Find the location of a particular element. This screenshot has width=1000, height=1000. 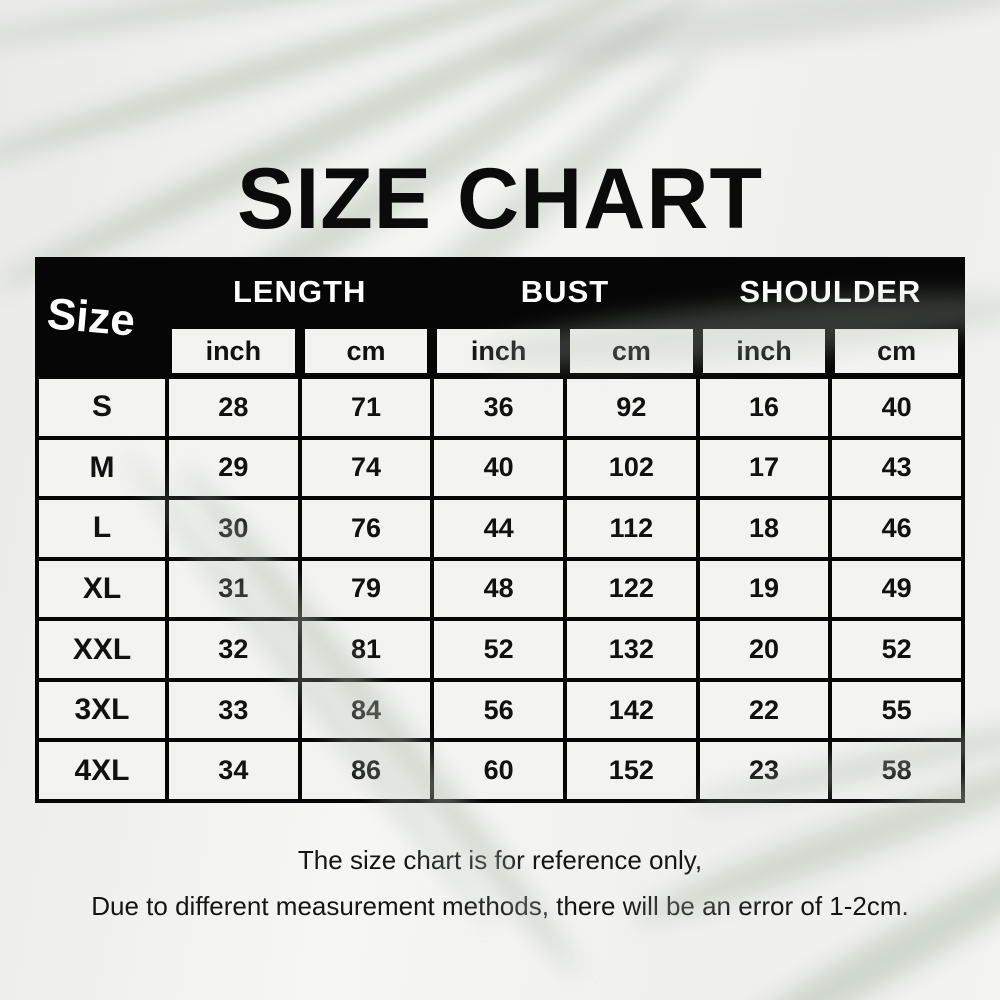

size-row-label: XL is located at coordinates (102, 589).